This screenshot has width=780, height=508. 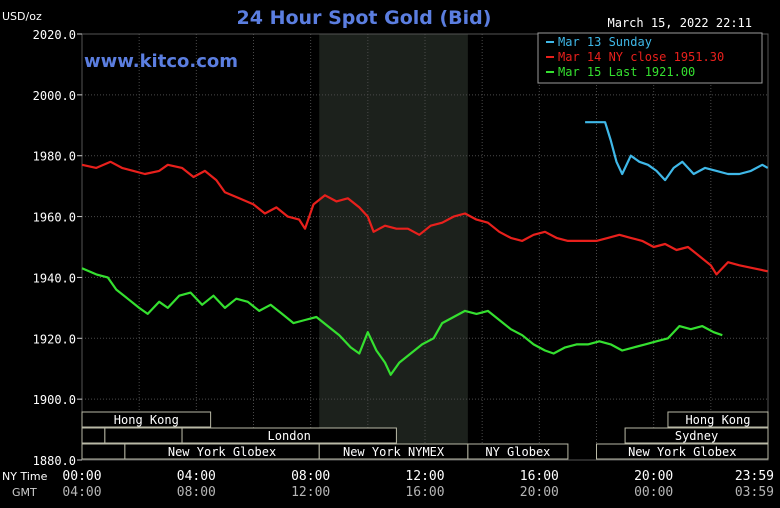 I want to click on gmt-tick-label-6: 03:59, so click(x=754, y=492).